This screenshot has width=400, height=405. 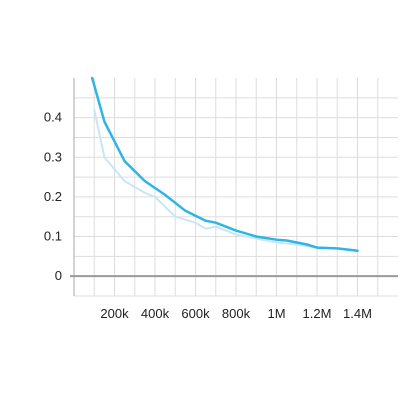 I want to click on x-tick-label: 1M, so click(x=276, y=313).